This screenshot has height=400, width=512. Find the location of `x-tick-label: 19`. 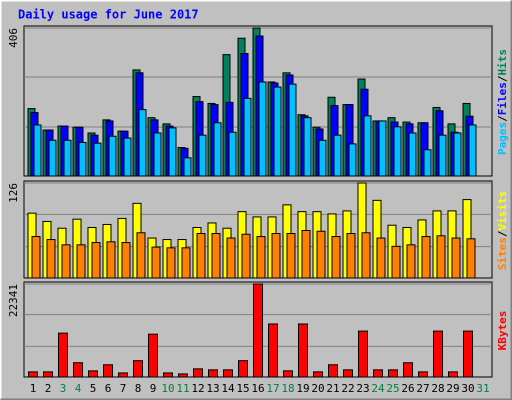

x-tick-label: 19 is located at coordinates (302, 388).